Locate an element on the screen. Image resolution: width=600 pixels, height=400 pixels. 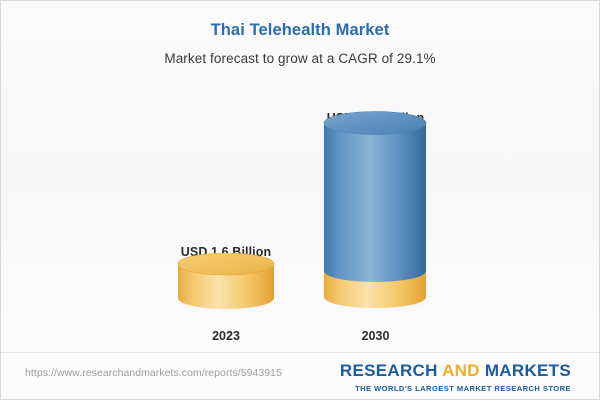
logo-and-text: AND is located at coordinates (463, 370).